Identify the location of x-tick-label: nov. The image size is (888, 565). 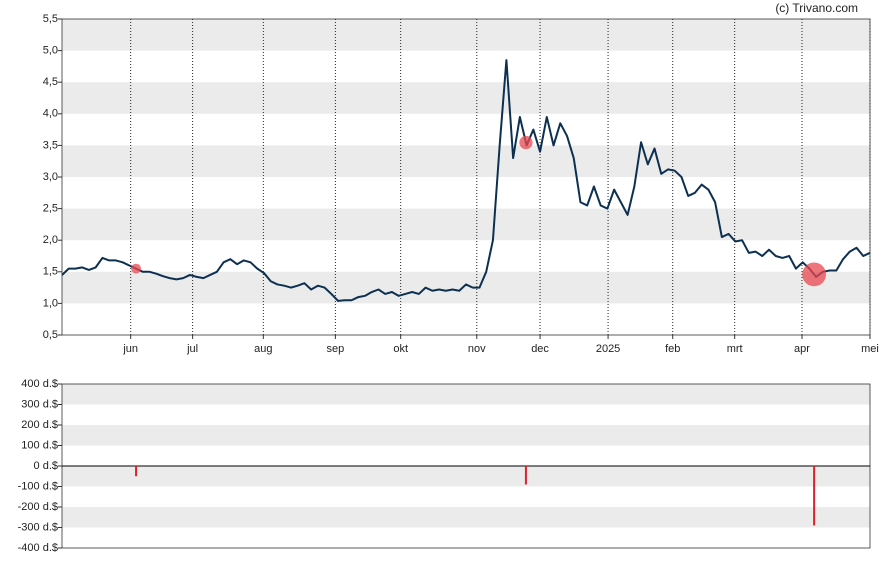
(477, 349).